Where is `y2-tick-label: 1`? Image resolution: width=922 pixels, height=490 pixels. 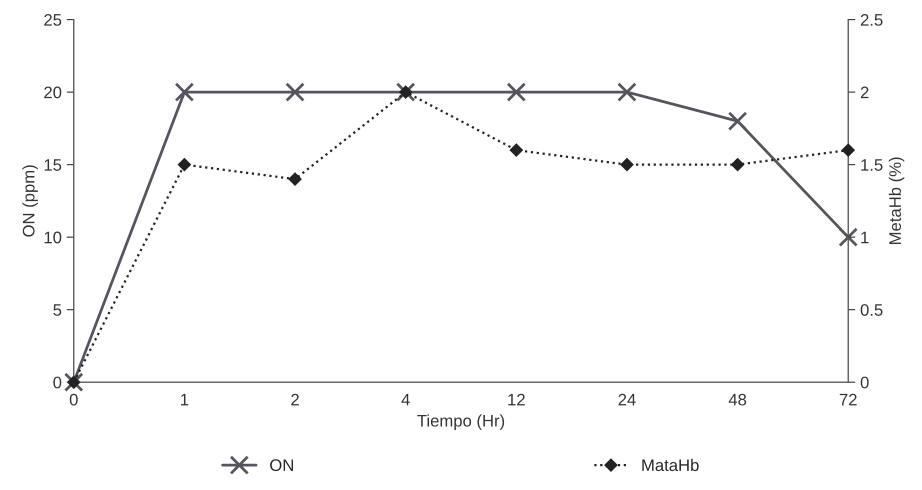 y2-tick-label: 1 is located at coordinates (864, 238).